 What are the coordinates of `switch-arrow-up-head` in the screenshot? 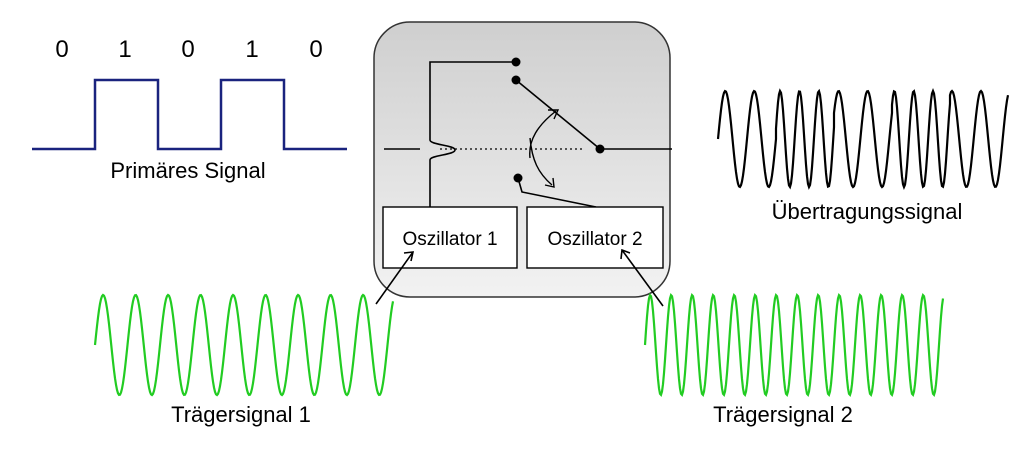 It's located at (554, 114).